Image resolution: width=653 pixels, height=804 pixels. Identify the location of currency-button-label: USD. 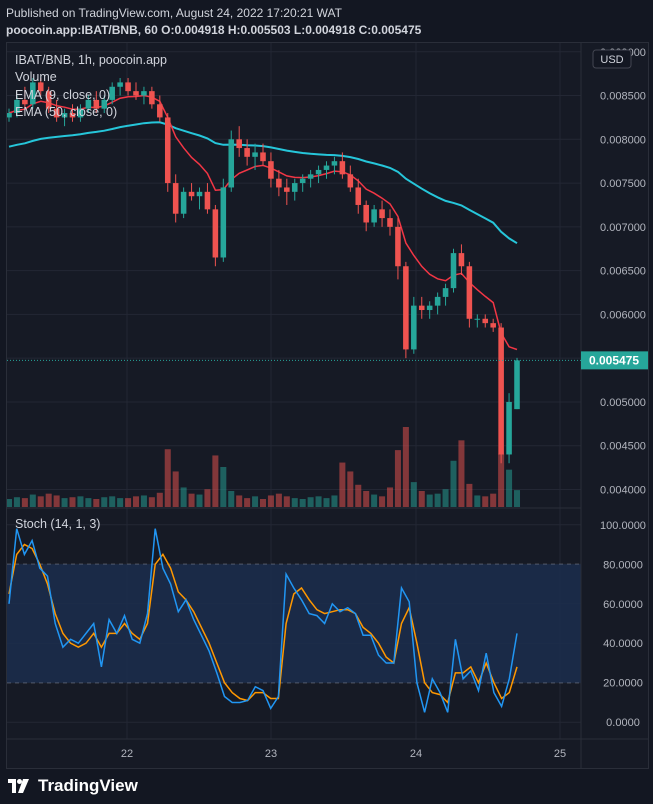
(611, 60).